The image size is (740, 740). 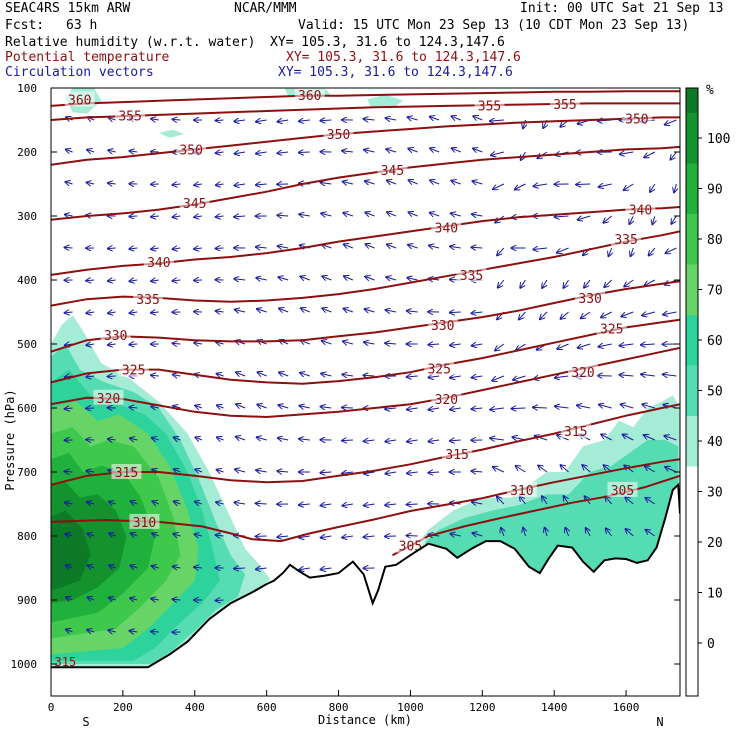 What do you see at coordinates (403, 57) in the screenshot?
I see `field-theta-xy: XY= 105.3, 31.6 to 124.3,147.6` at bounding box center [403, 57].